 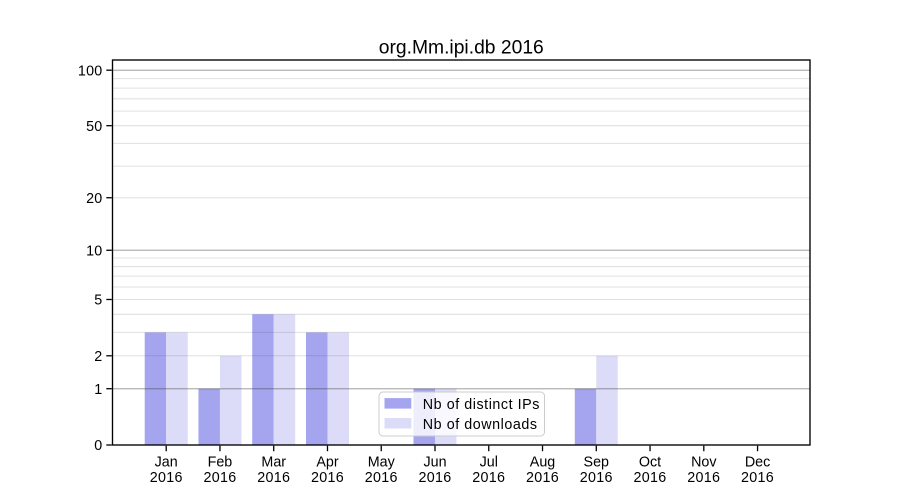 I want to click on svg-text: 20, so click(x=94, y=199).